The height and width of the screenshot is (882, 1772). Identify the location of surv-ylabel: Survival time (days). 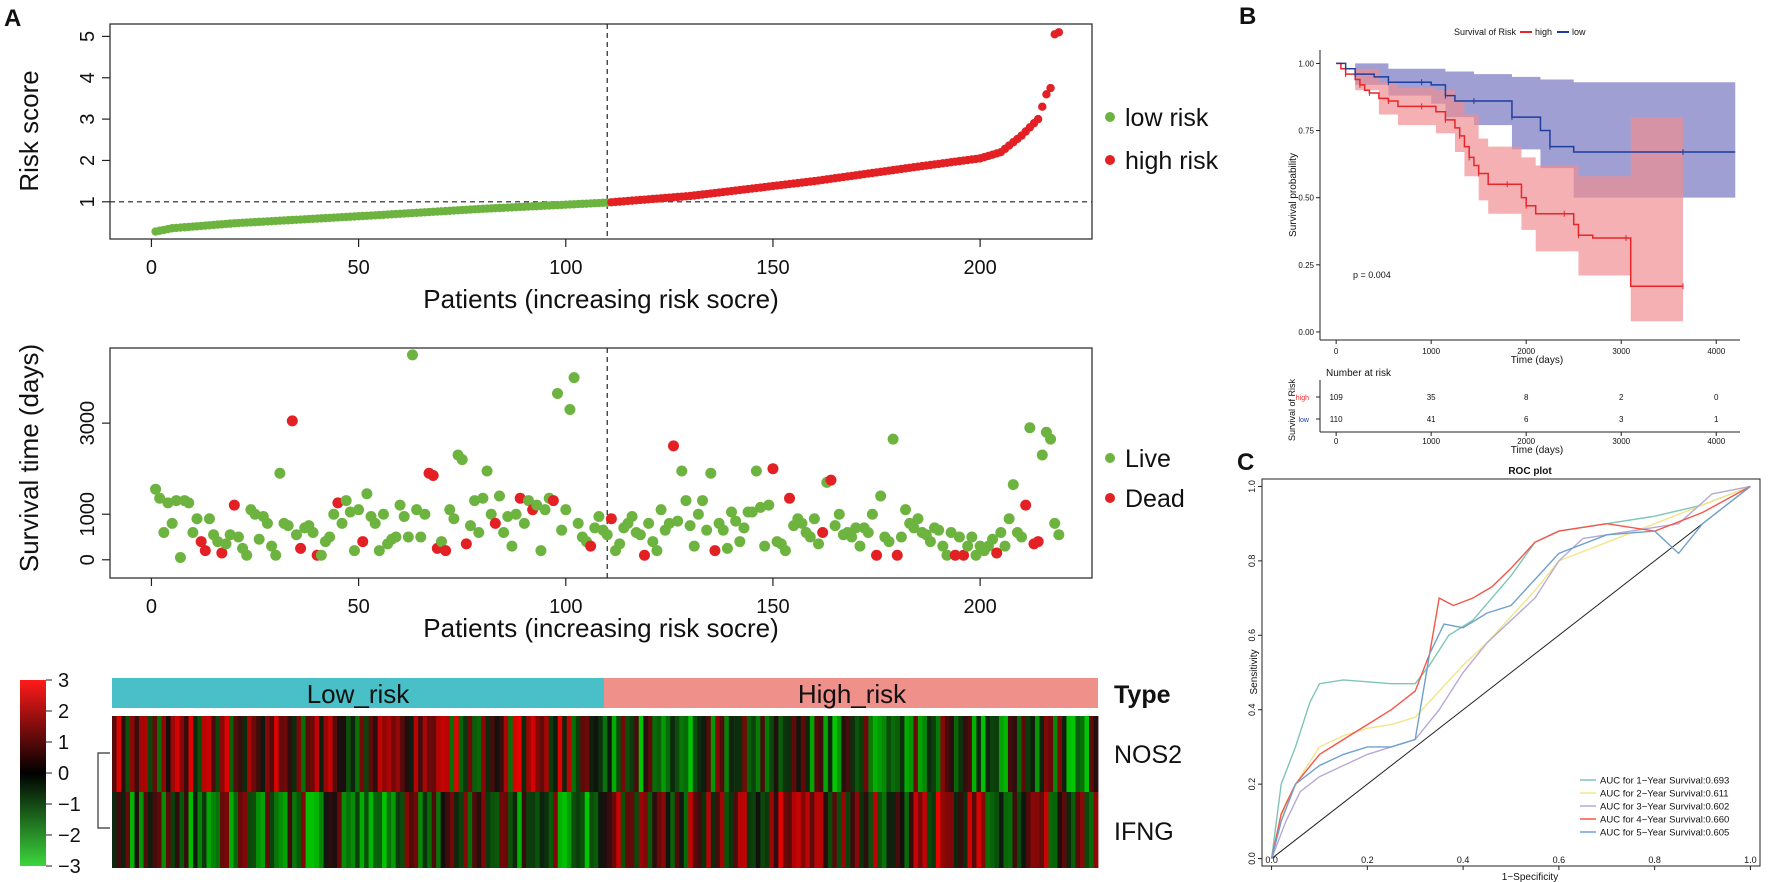
(29, 458).